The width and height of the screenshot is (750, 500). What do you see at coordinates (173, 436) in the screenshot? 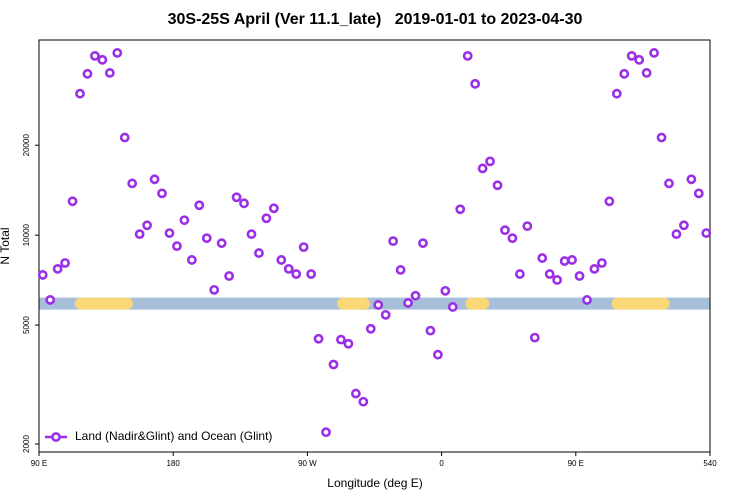
I see `legend-label: Land (Nadir&Glint) and Ocean (Glint)` at bounding box center [173, 436].